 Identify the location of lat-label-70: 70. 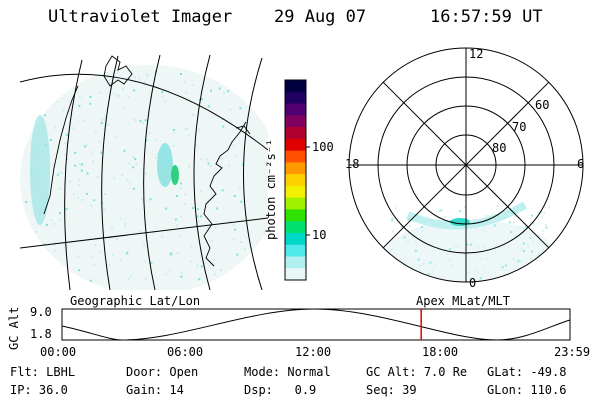
(519, 127).